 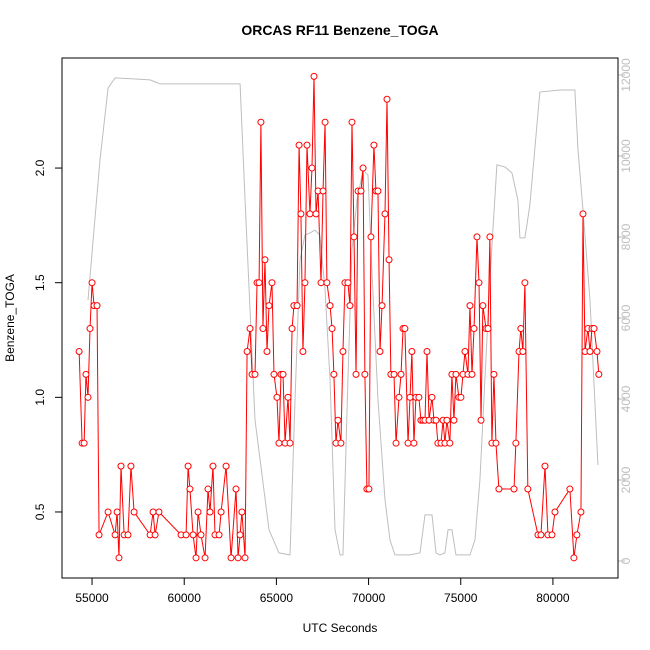 I want to click on y2-tick-label: 0, so click(x=626, y=560).